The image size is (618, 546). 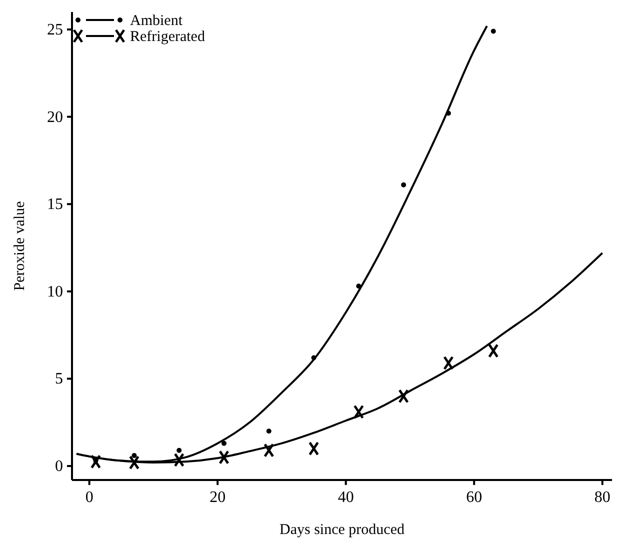 What do you see at coordinates (168, 37) in the screenshot?
I see `legend-label: Refrigerated` at bounding box center [168, 37].